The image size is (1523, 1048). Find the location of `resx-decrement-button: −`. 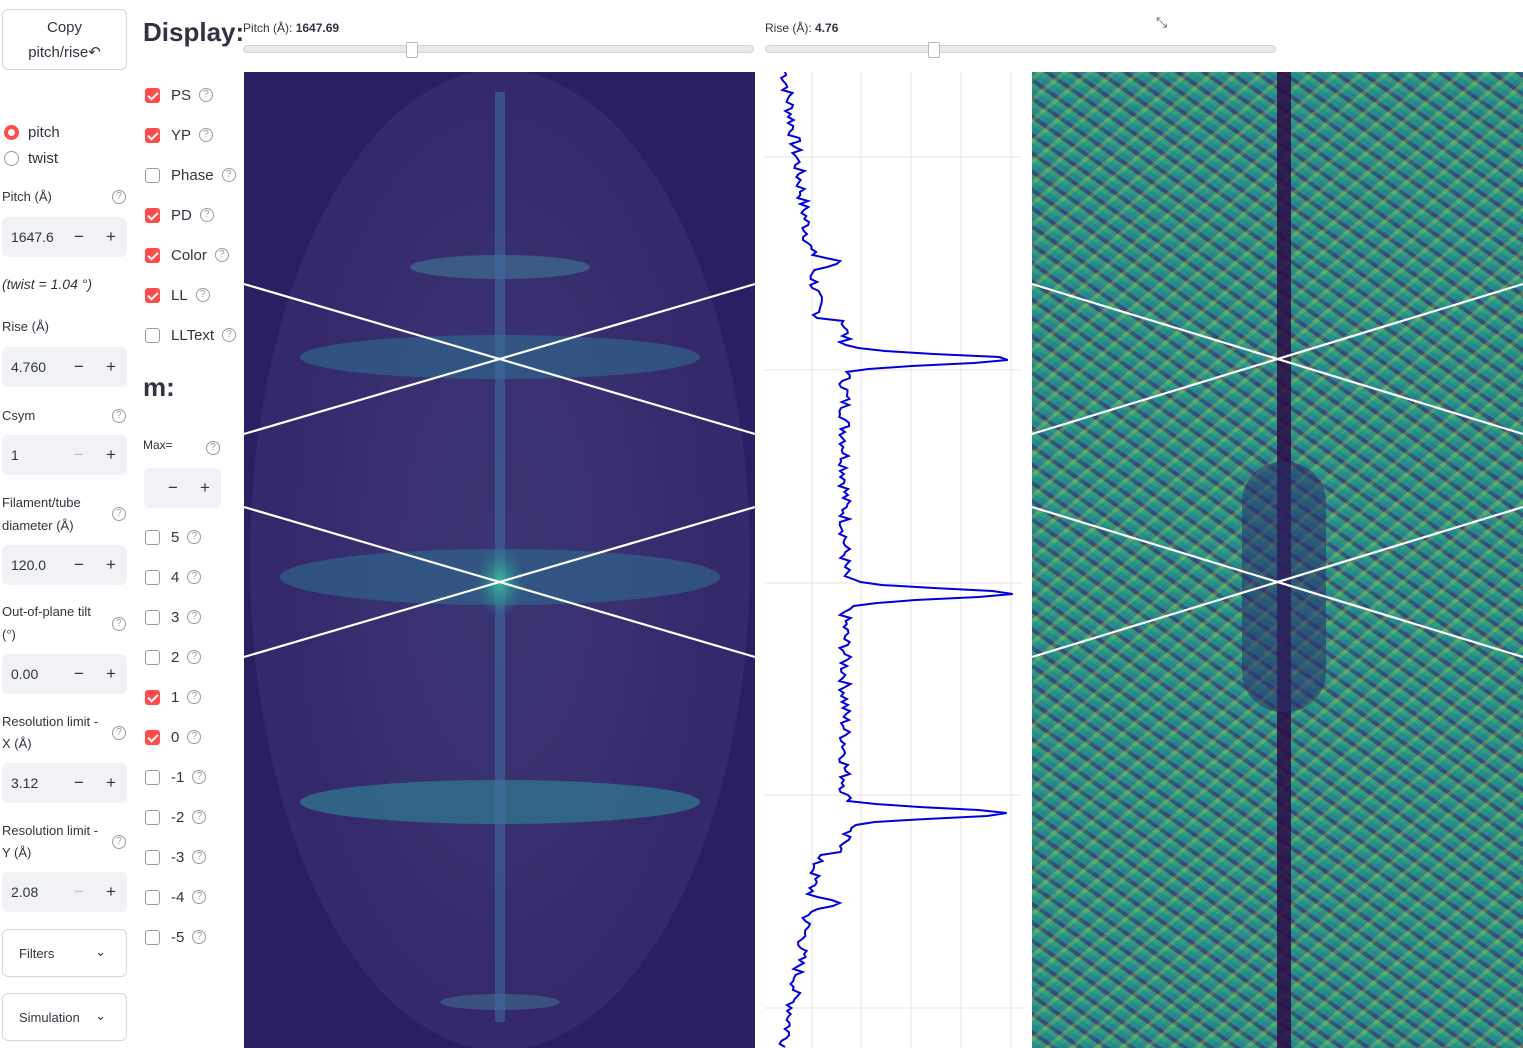

resx-decrement-button: − is located at coordinates (79, 782).